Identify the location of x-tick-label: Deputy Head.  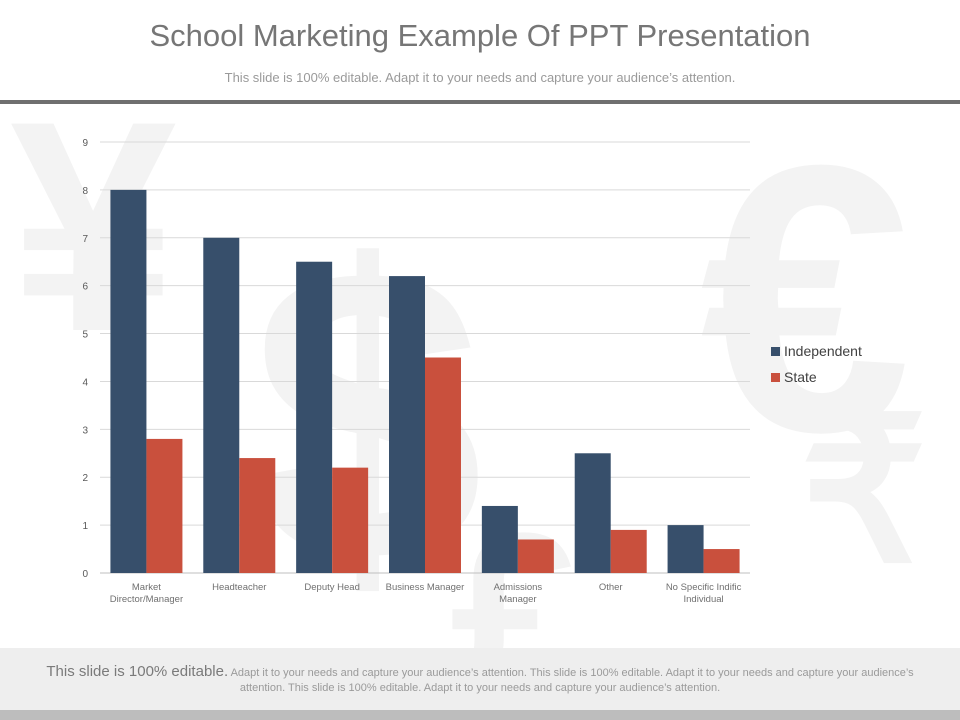
(331, 587).